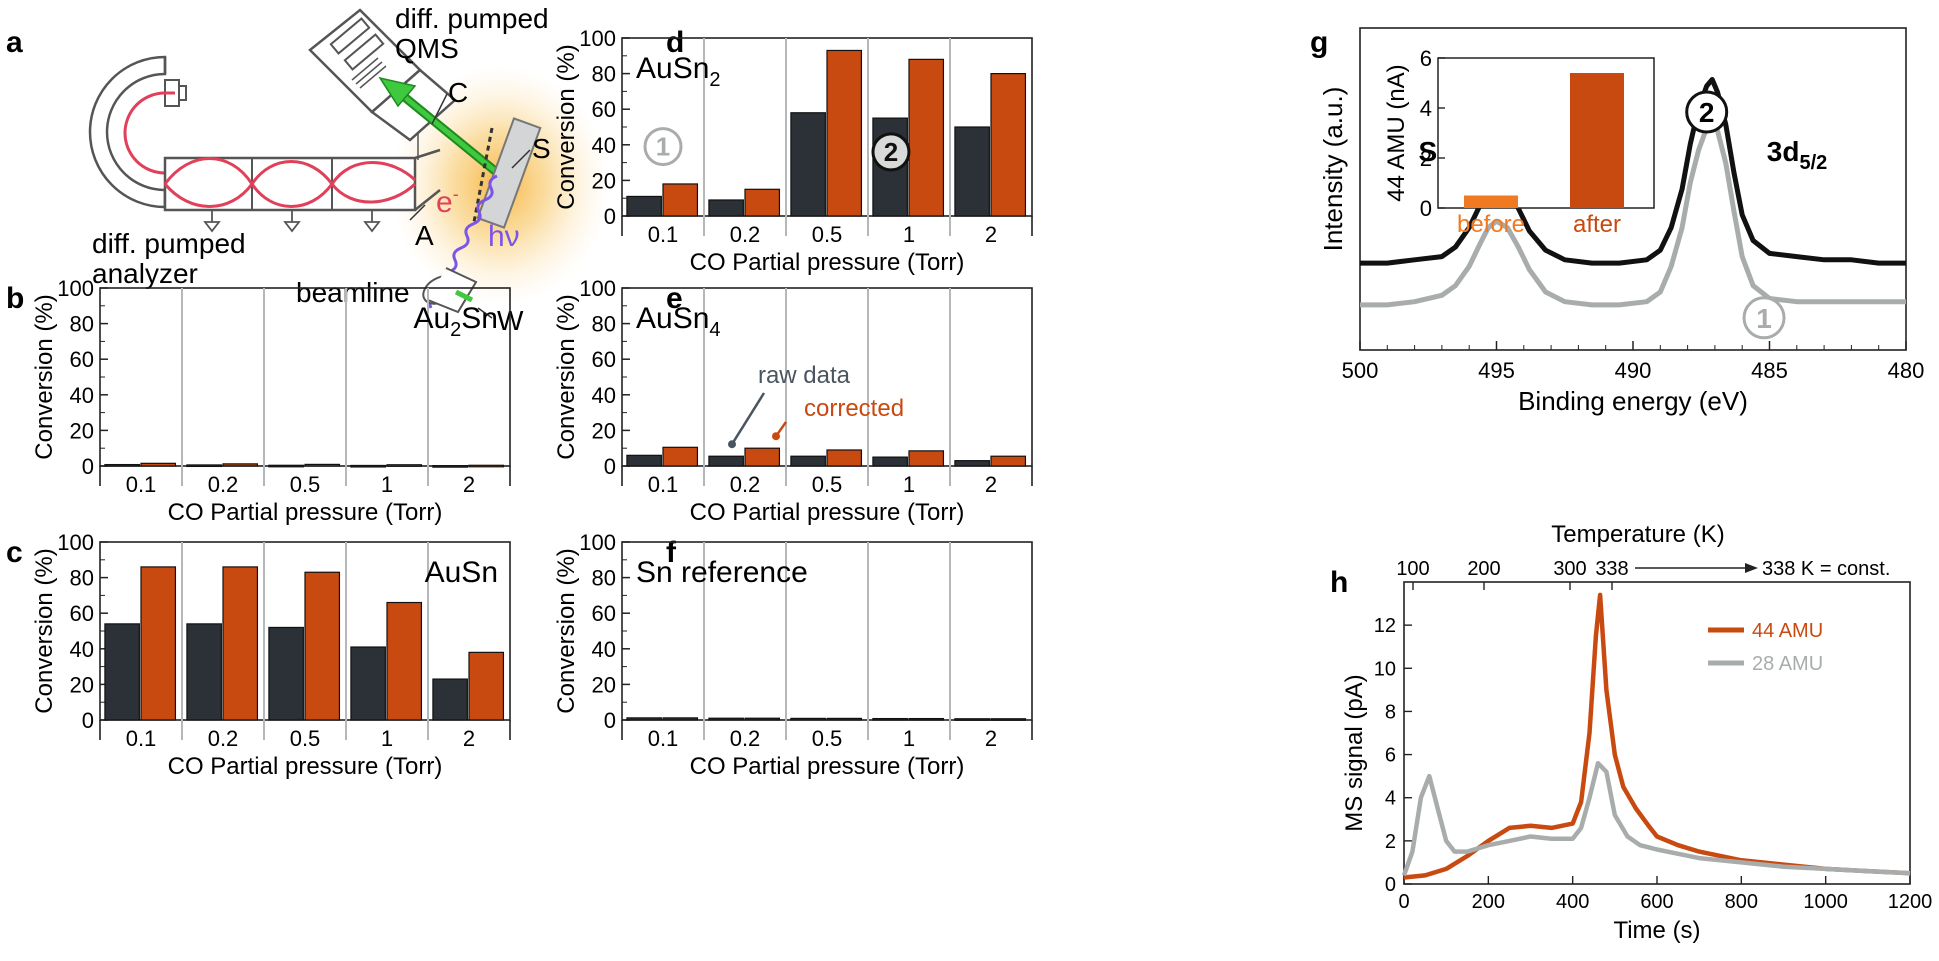 This screenshot has width=1939, height=961. Describe the element at coordinates (141, 738) in the screenshot. I see `x-tick-label: 0.1` at that location.